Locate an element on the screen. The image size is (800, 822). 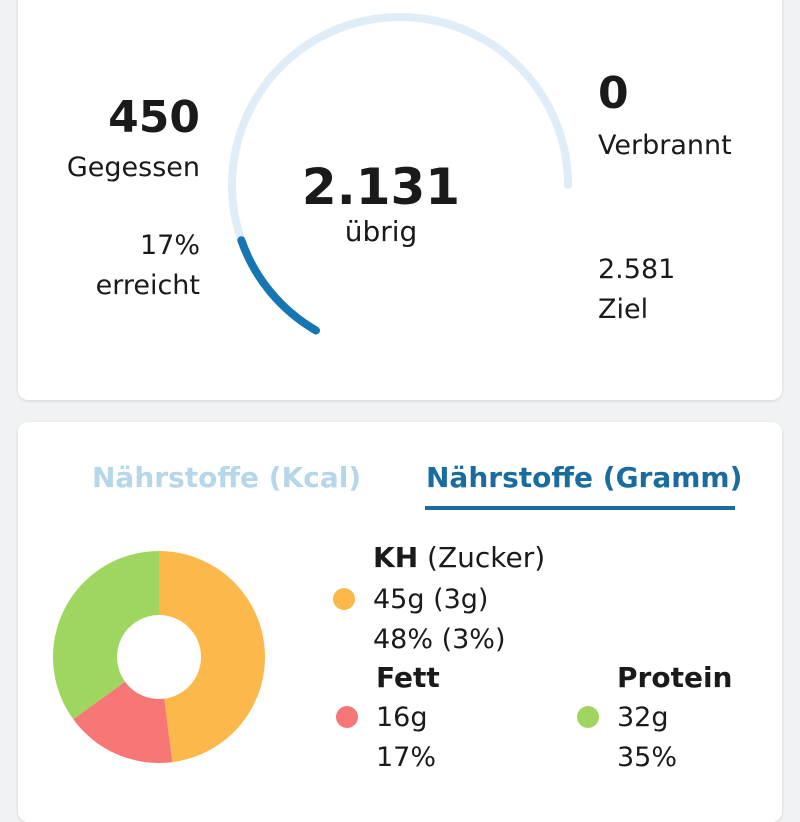
protein-percent: 35% is located at coordinates (647, 757).